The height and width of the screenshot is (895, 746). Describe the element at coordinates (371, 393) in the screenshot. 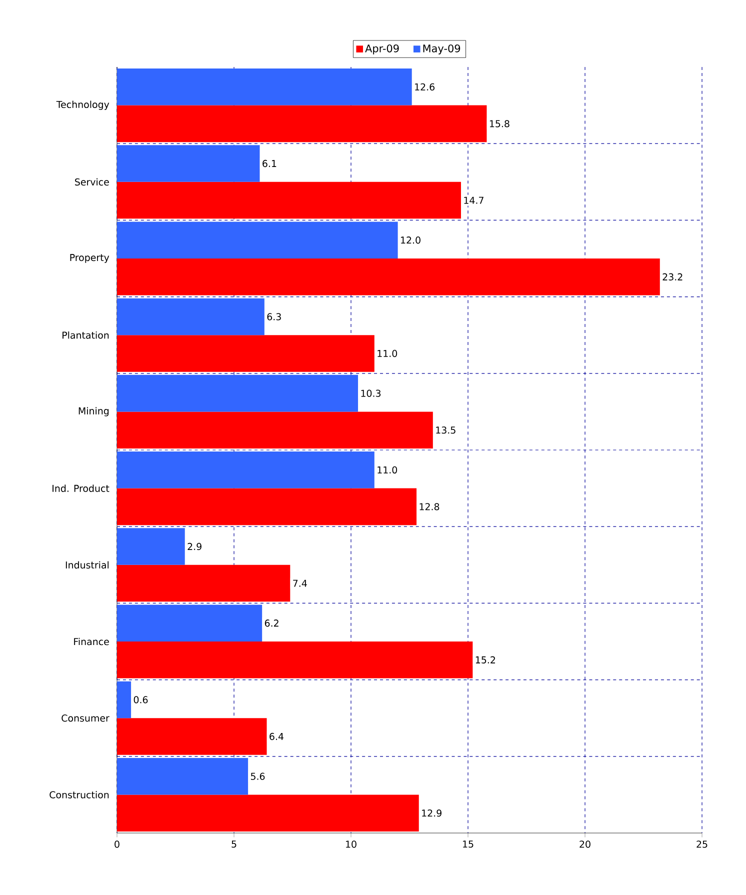

I see `data-label: 10.3` at that location.